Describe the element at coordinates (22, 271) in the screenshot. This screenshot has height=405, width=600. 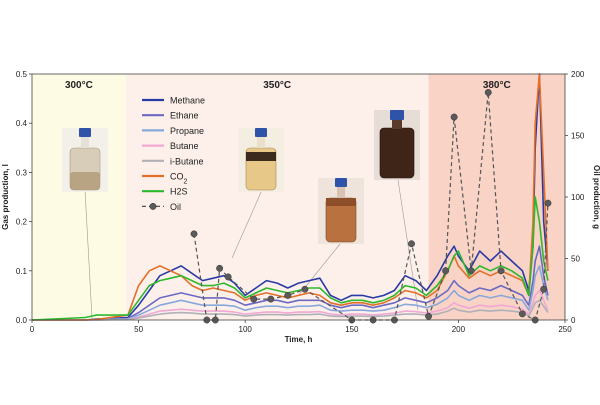
I see `y-tick-label: 0.1` at that location.